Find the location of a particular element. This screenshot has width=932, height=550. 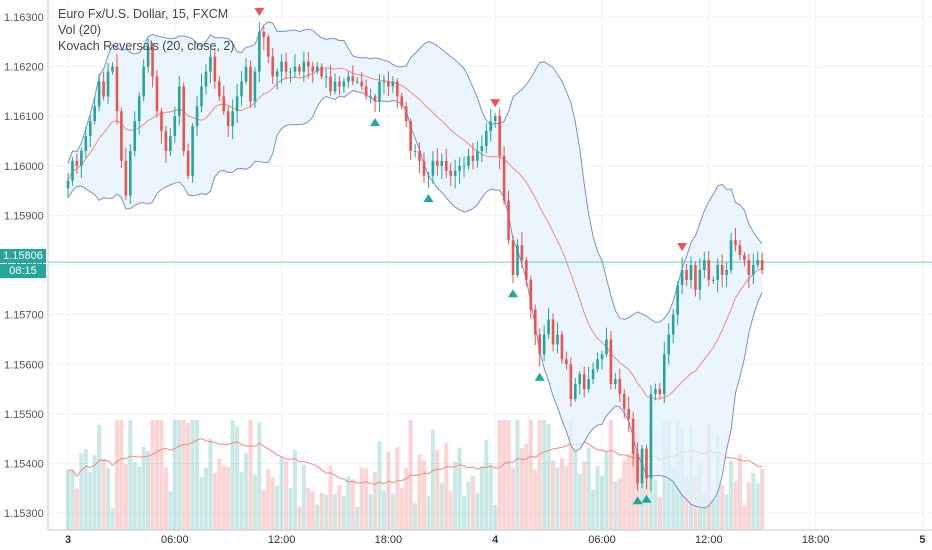

volume-indicator-label: Vol (20) is located at coordinates (80, 30).